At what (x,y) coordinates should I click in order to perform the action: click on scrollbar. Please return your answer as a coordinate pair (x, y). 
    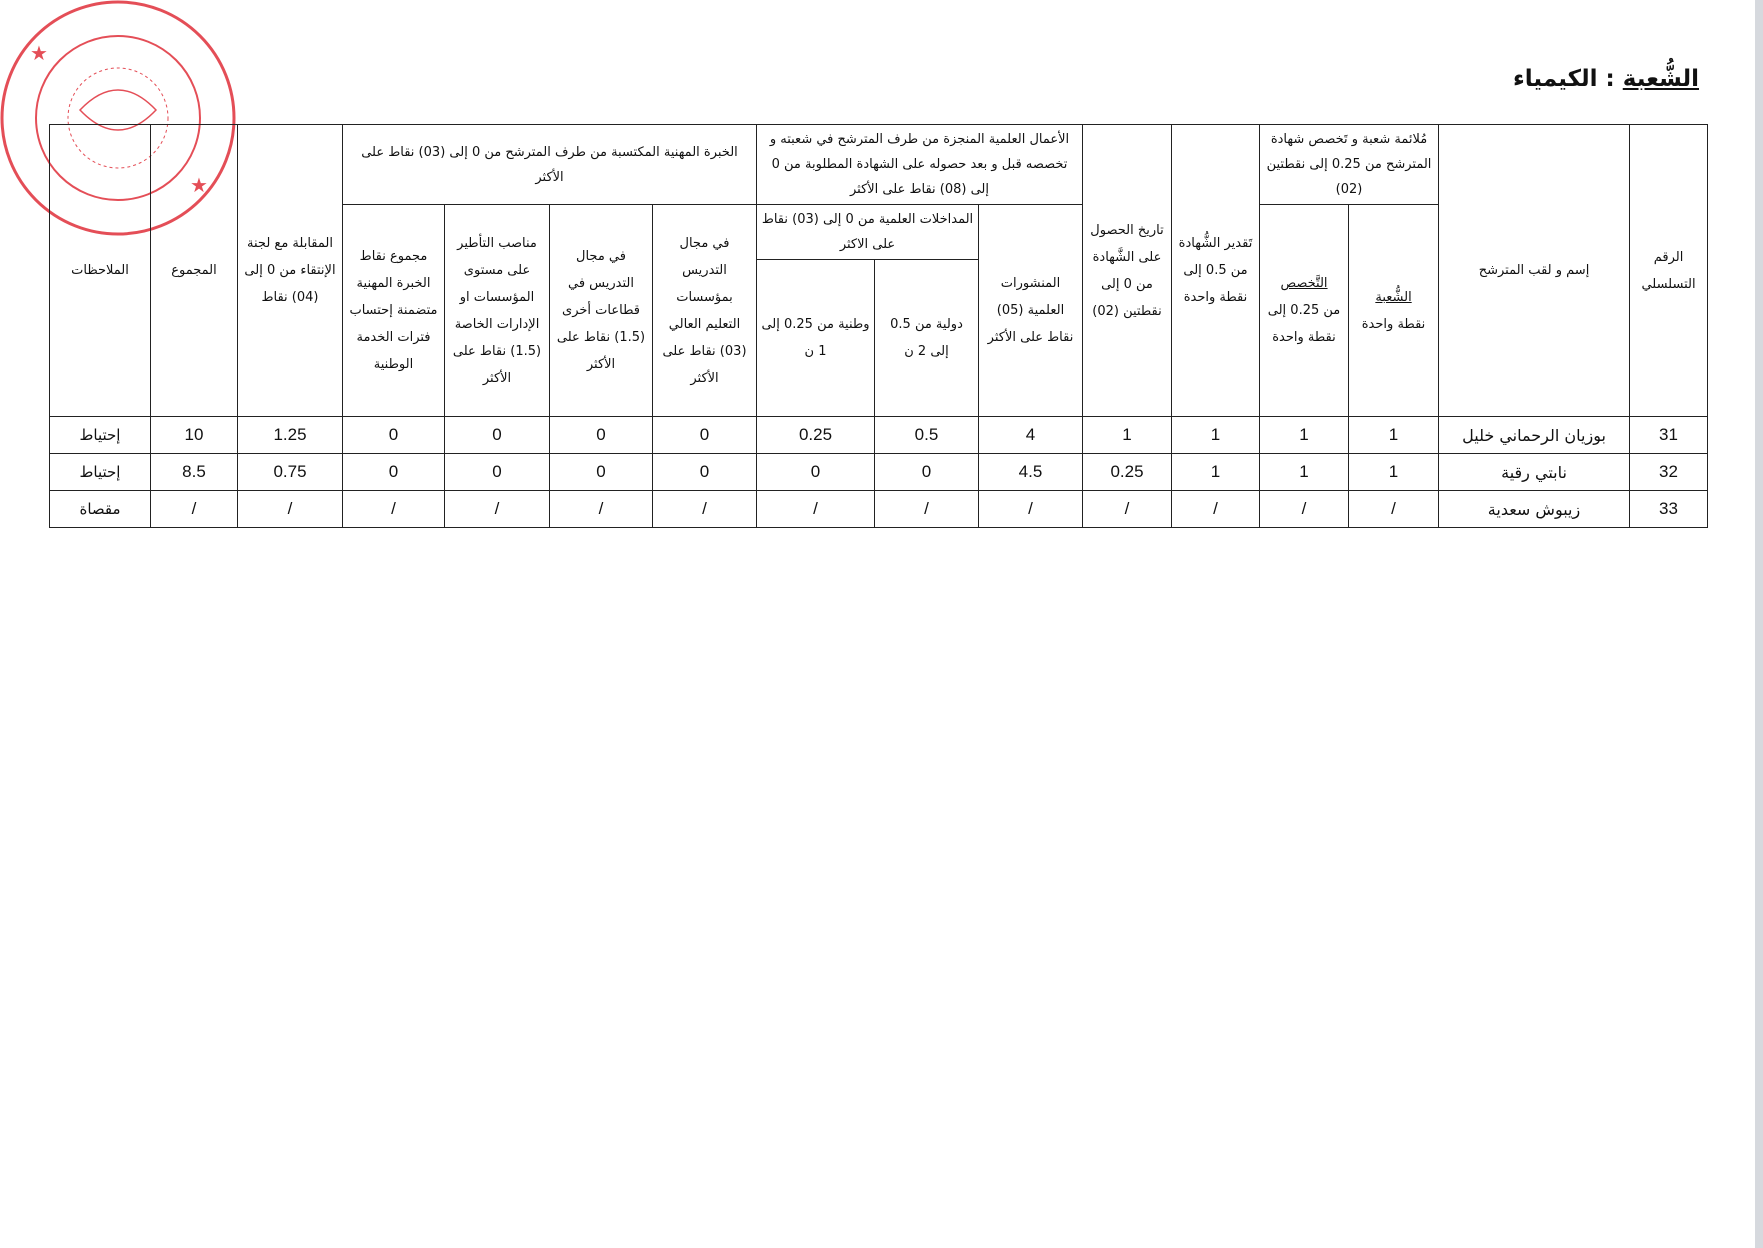
    Looking at the image, I should click on (1759, 624).